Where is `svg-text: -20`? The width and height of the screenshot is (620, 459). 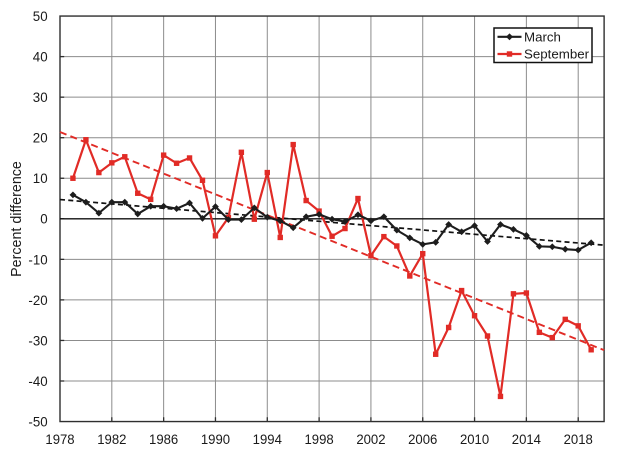 svg-text: -20 is located at coordinates (37, 301).